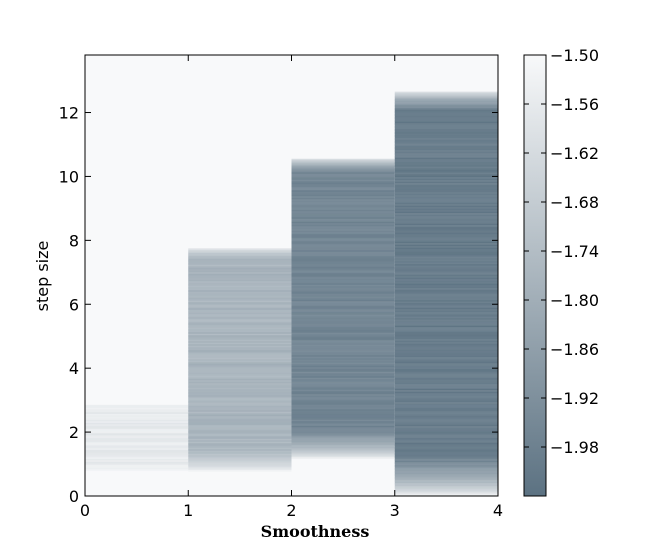  I want to click on x-axis-label: Smoothness, so click(315, 531).